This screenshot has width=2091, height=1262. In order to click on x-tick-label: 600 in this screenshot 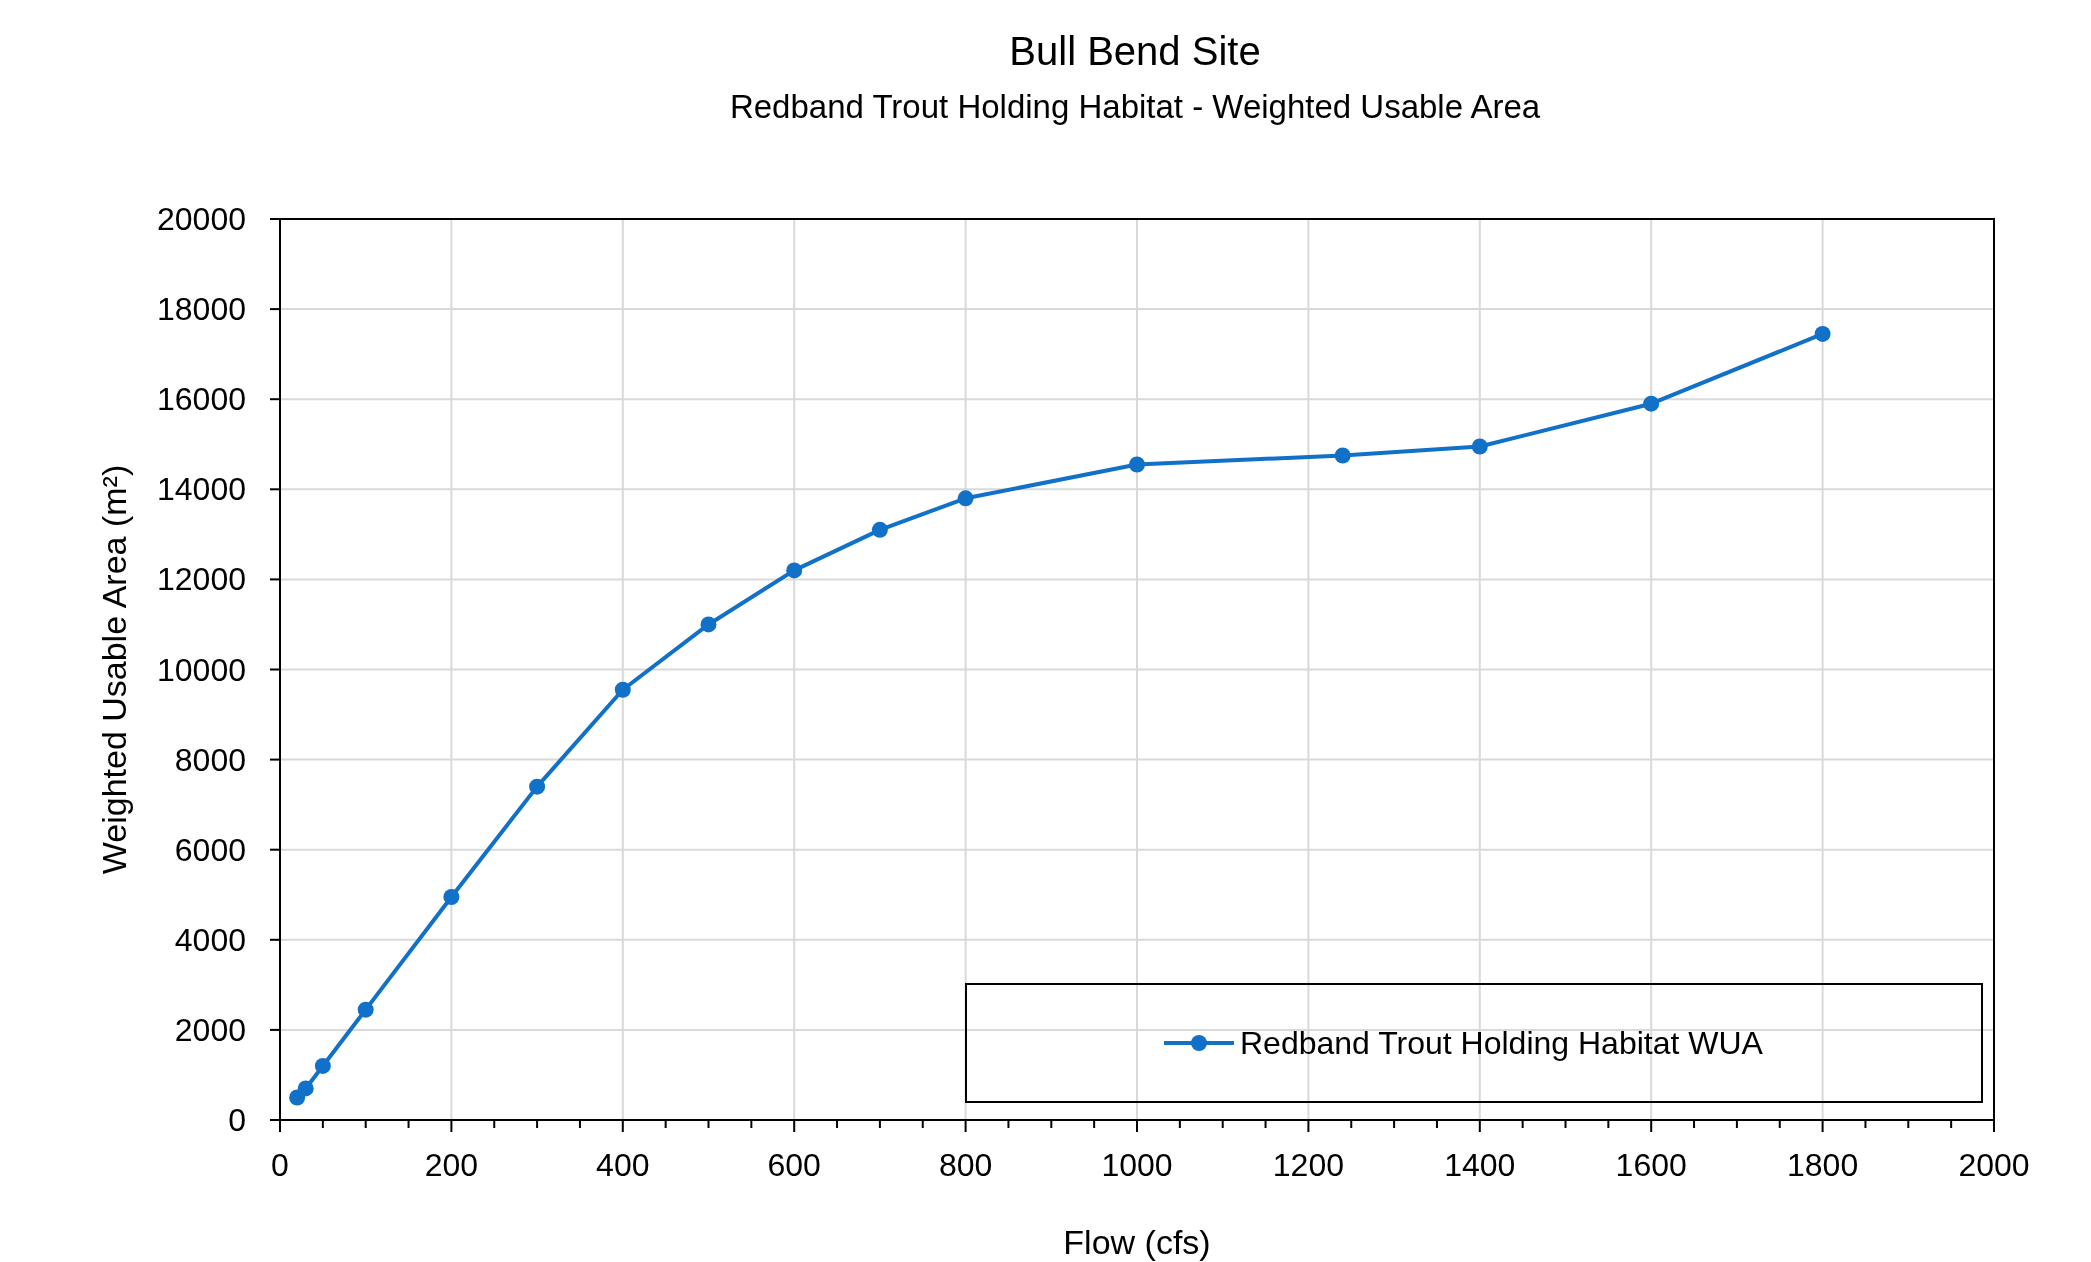, I will do `click(794, 1165)`.